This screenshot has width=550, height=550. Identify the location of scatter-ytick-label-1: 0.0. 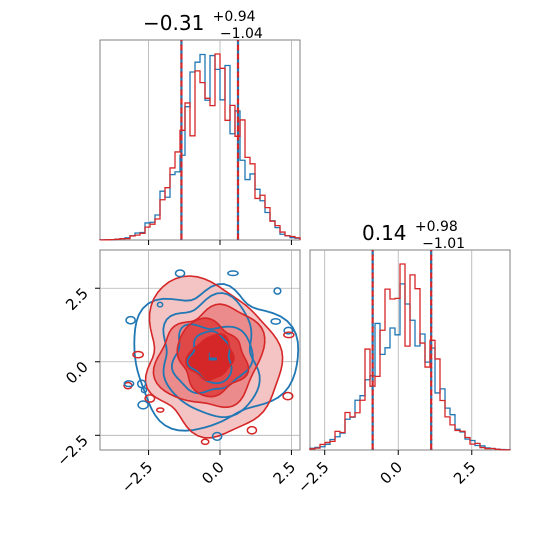
(77, 373).